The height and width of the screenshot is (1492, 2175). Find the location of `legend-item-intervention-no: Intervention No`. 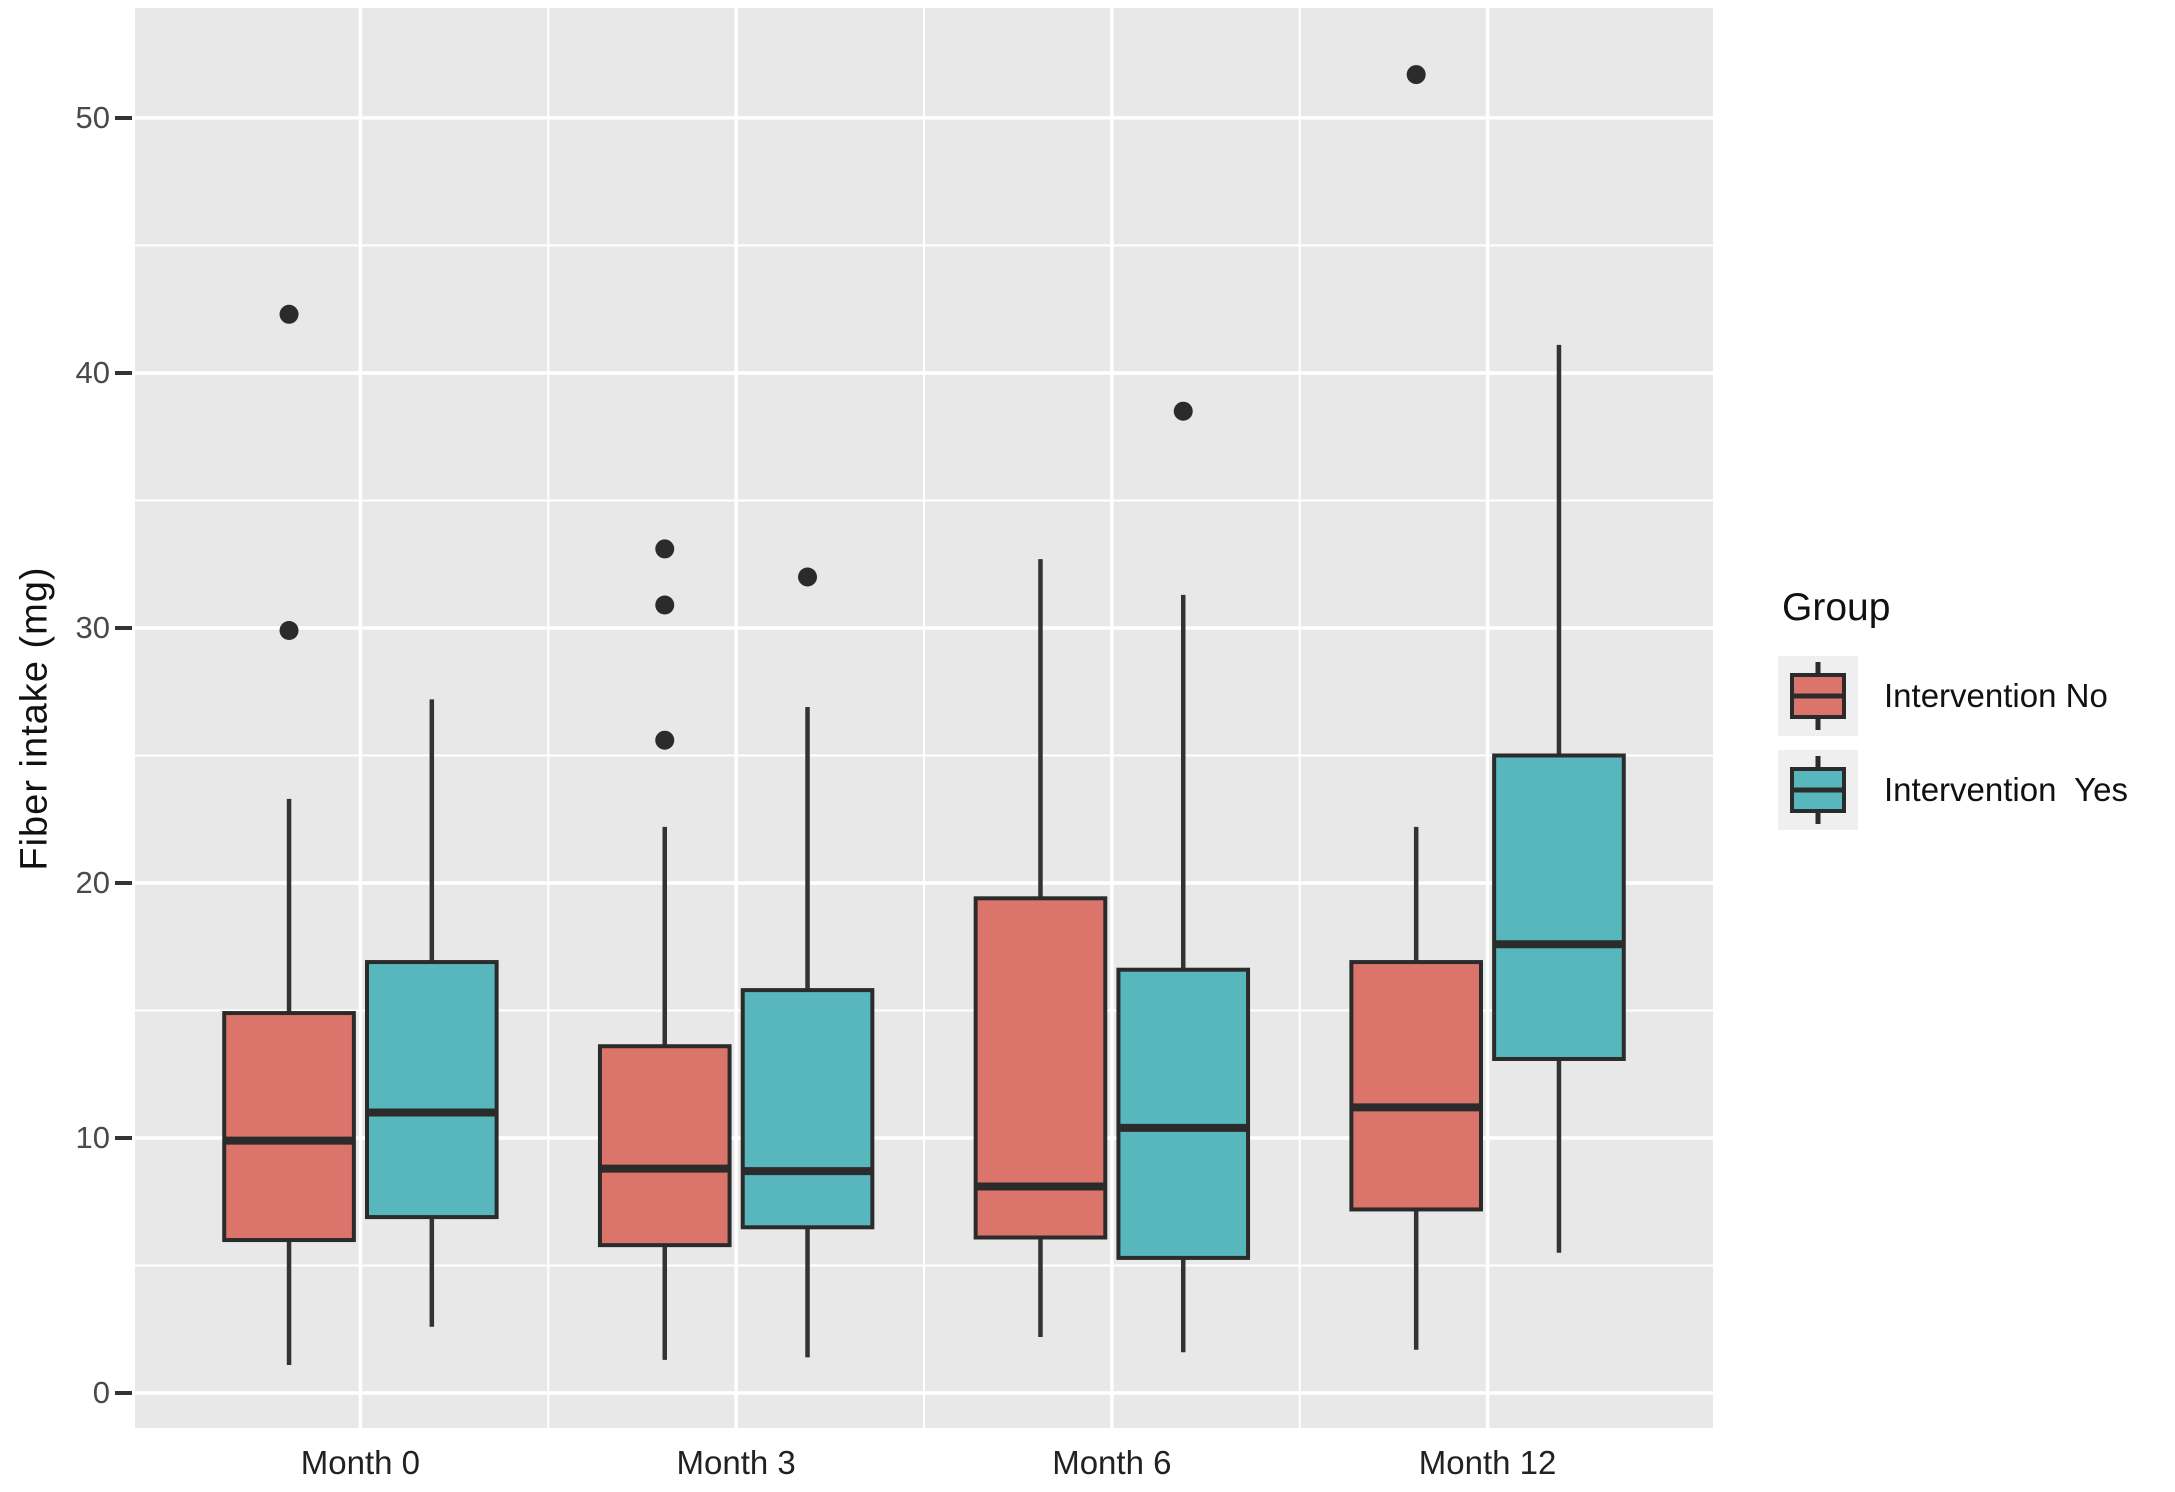

legend-item-intervention-no: Intervention No is located at coordinates (1976, 696).